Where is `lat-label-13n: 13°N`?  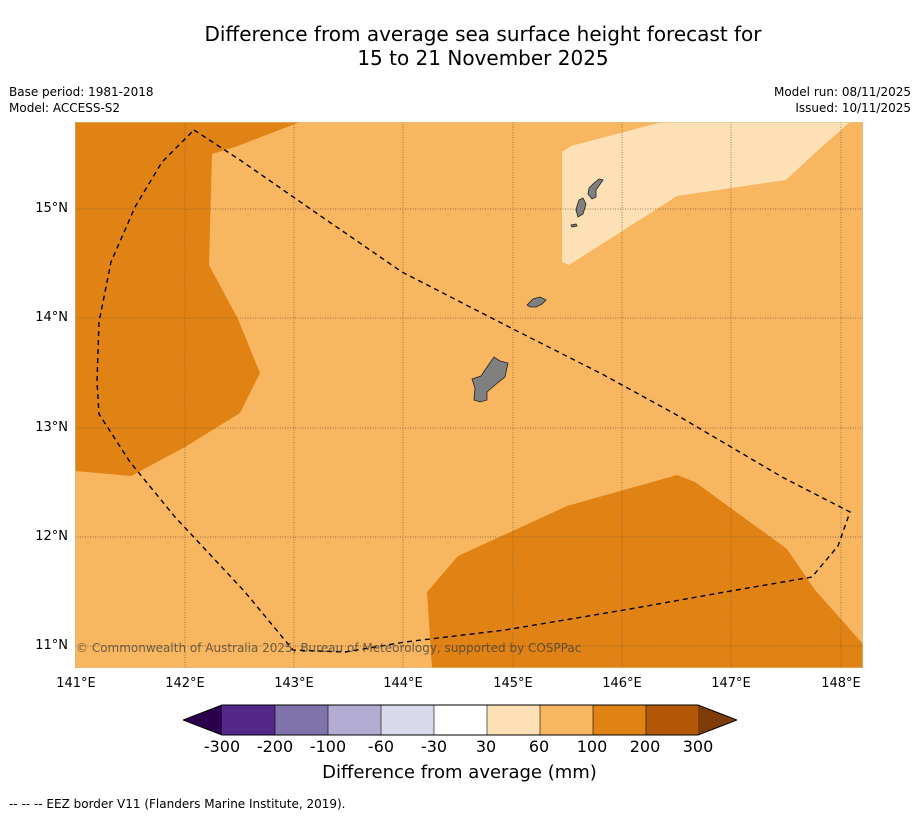 lat-label-13n: 13°N is located at coordinates (51, 427).